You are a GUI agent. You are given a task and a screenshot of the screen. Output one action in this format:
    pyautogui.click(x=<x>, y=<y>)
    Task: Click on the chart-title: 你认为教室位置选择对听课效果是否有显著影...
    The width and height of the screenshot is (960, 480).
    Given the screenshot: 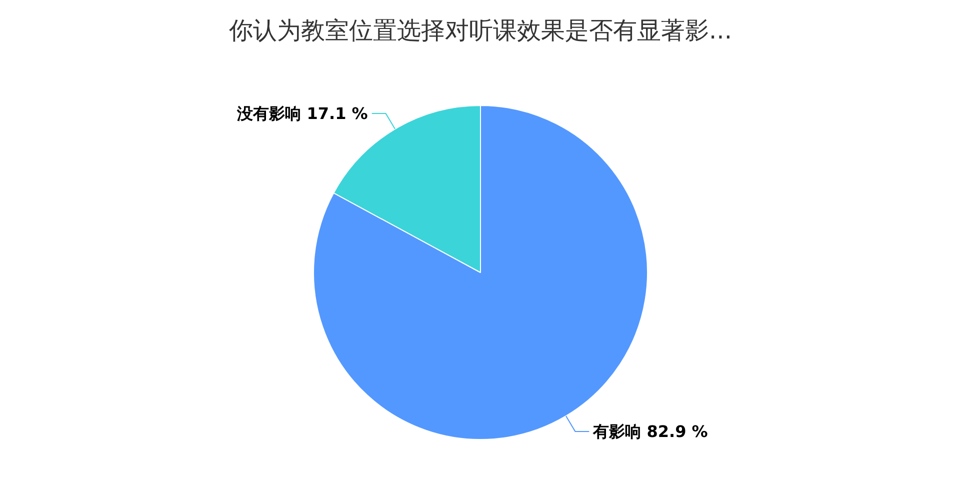 What is the action you would take?
    pyautogui.click(x=480, y=30)
    